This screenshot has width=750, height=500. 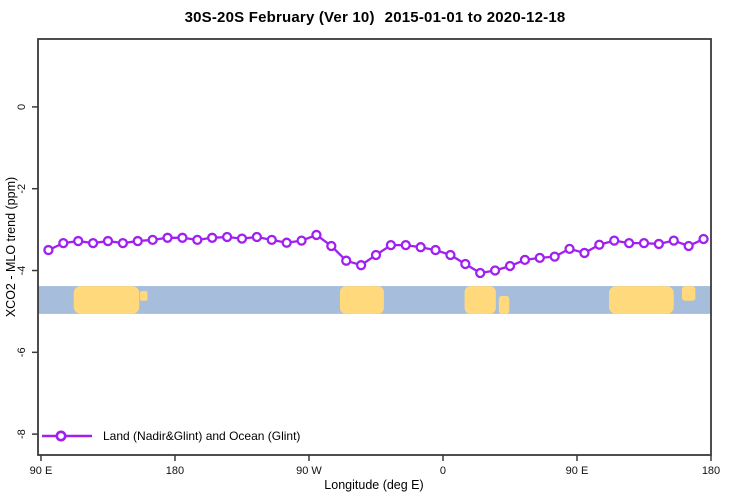 What do you see at coordinates (11, 247) in the screenshot?
I see `y-axis-label: XCO2 - MLO trend (ppm)` at bounding box center [11, 247].